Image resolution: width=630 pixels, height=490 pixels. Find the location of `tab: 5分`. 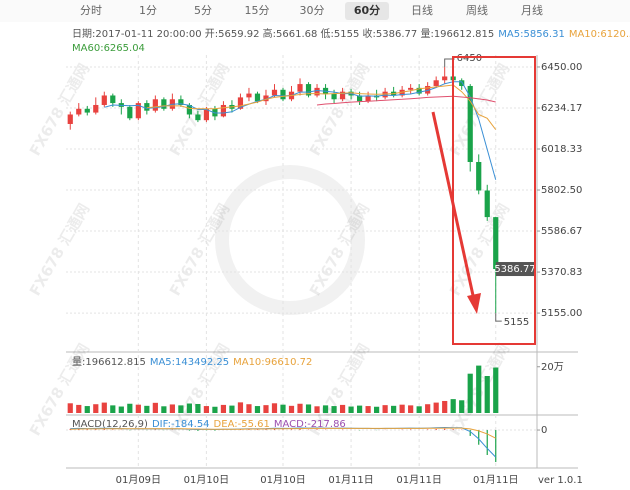

tab: 5分 is located at coordinates (203, 10).